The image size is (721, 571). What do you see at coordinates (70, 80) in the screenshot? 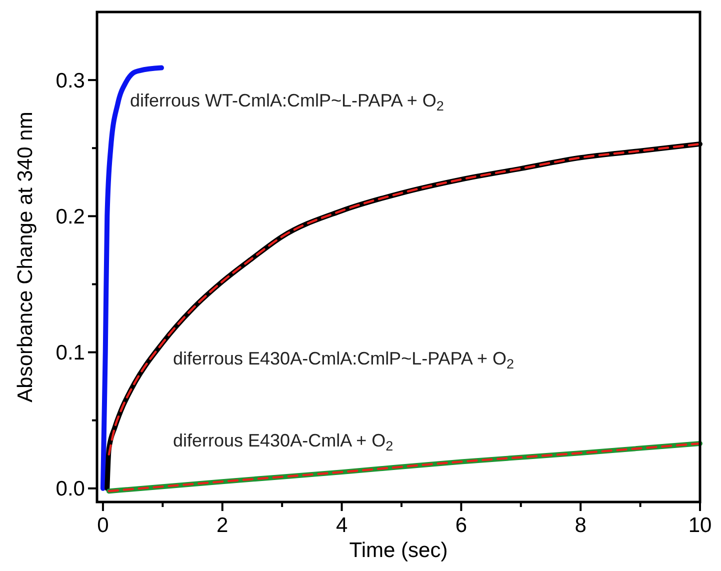
I see `y-tick-label: 0.3` at bounding box center [70, 80].